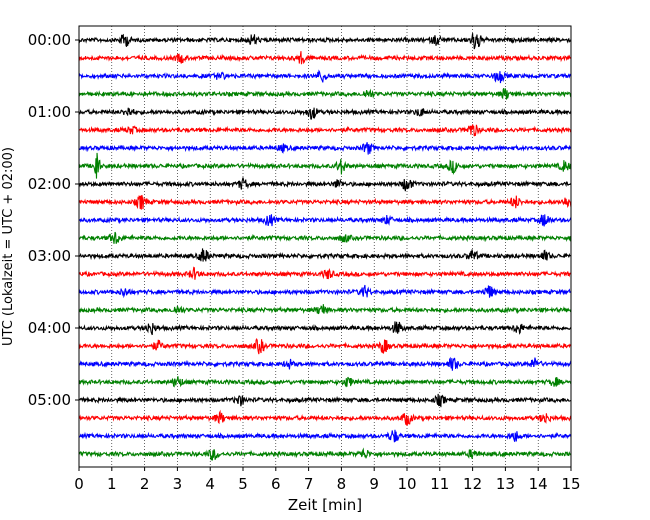  Describe the element at coordinates (439, 484) in the screenshot. I see `x-tick-label-11: 11` at that location.